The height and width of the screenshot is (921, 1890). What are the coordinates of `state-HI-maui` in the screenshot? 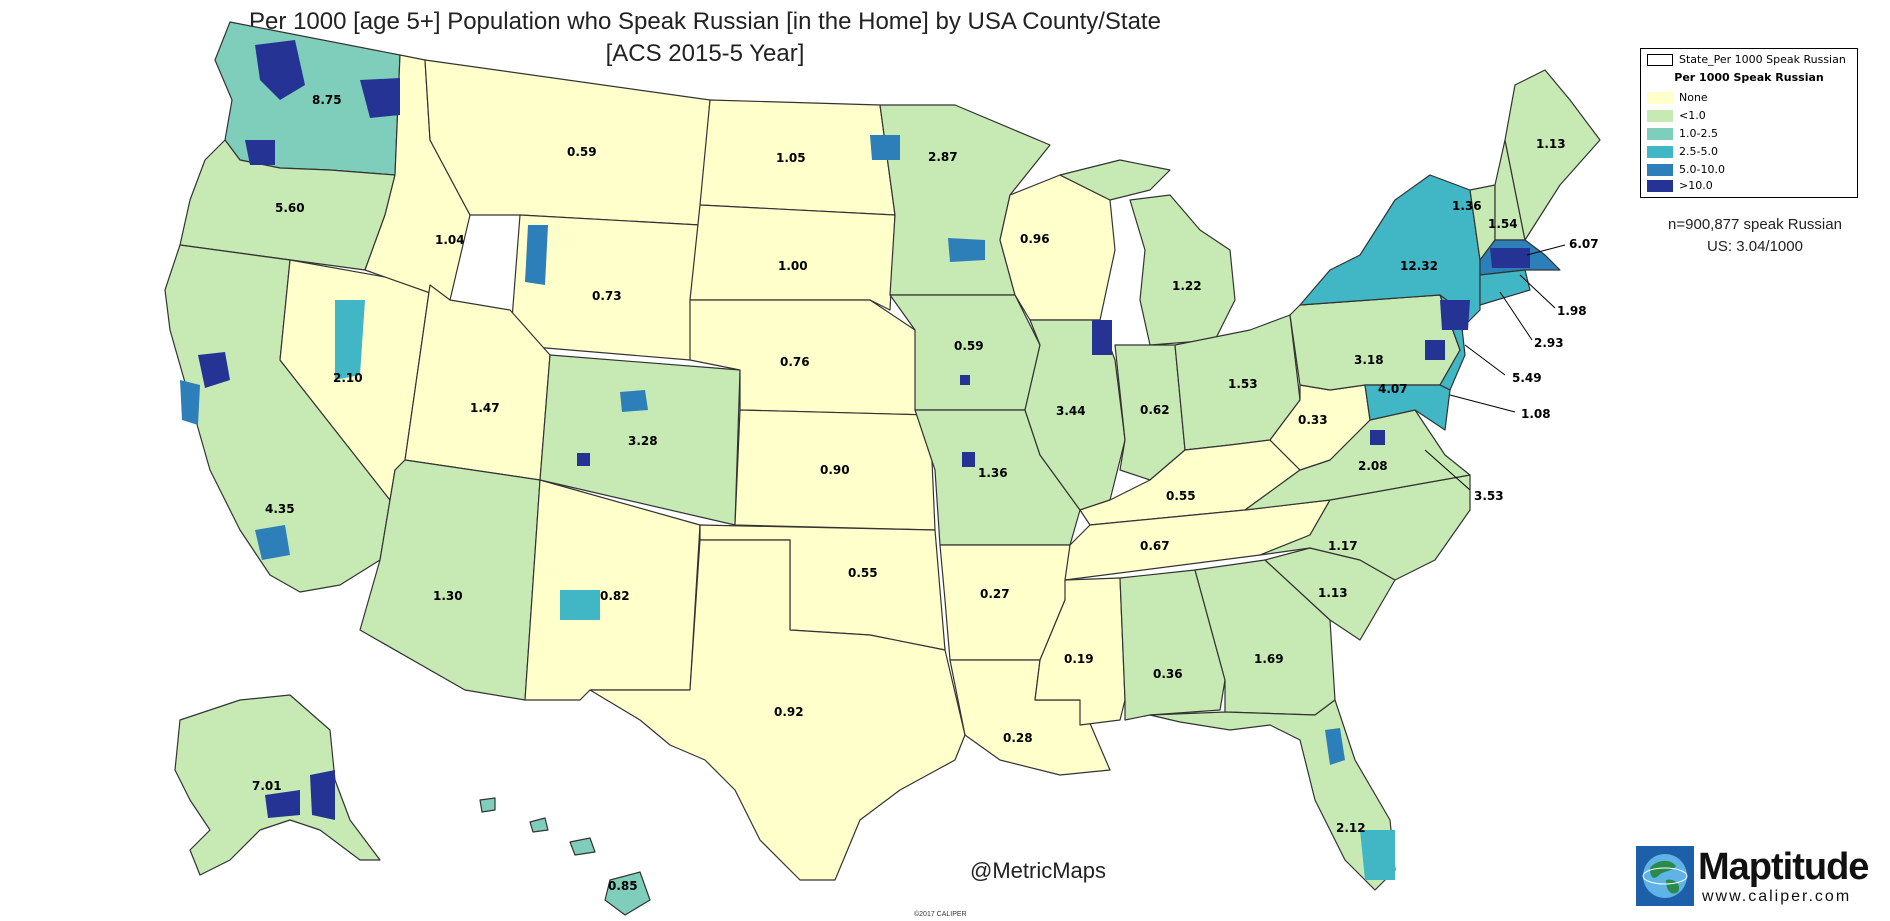 It's located at (582, 846).